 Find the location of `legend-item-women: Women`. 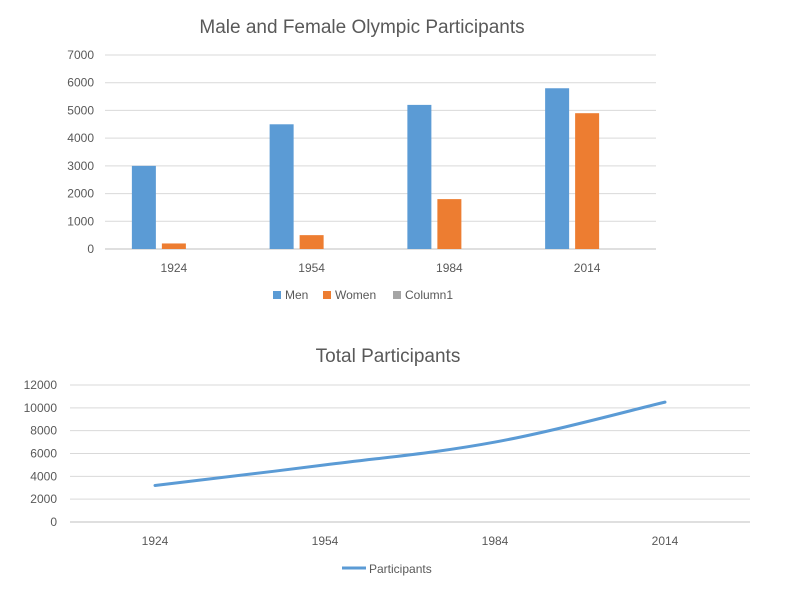

legend-item-women: Women is located at coordinates (349, 295).